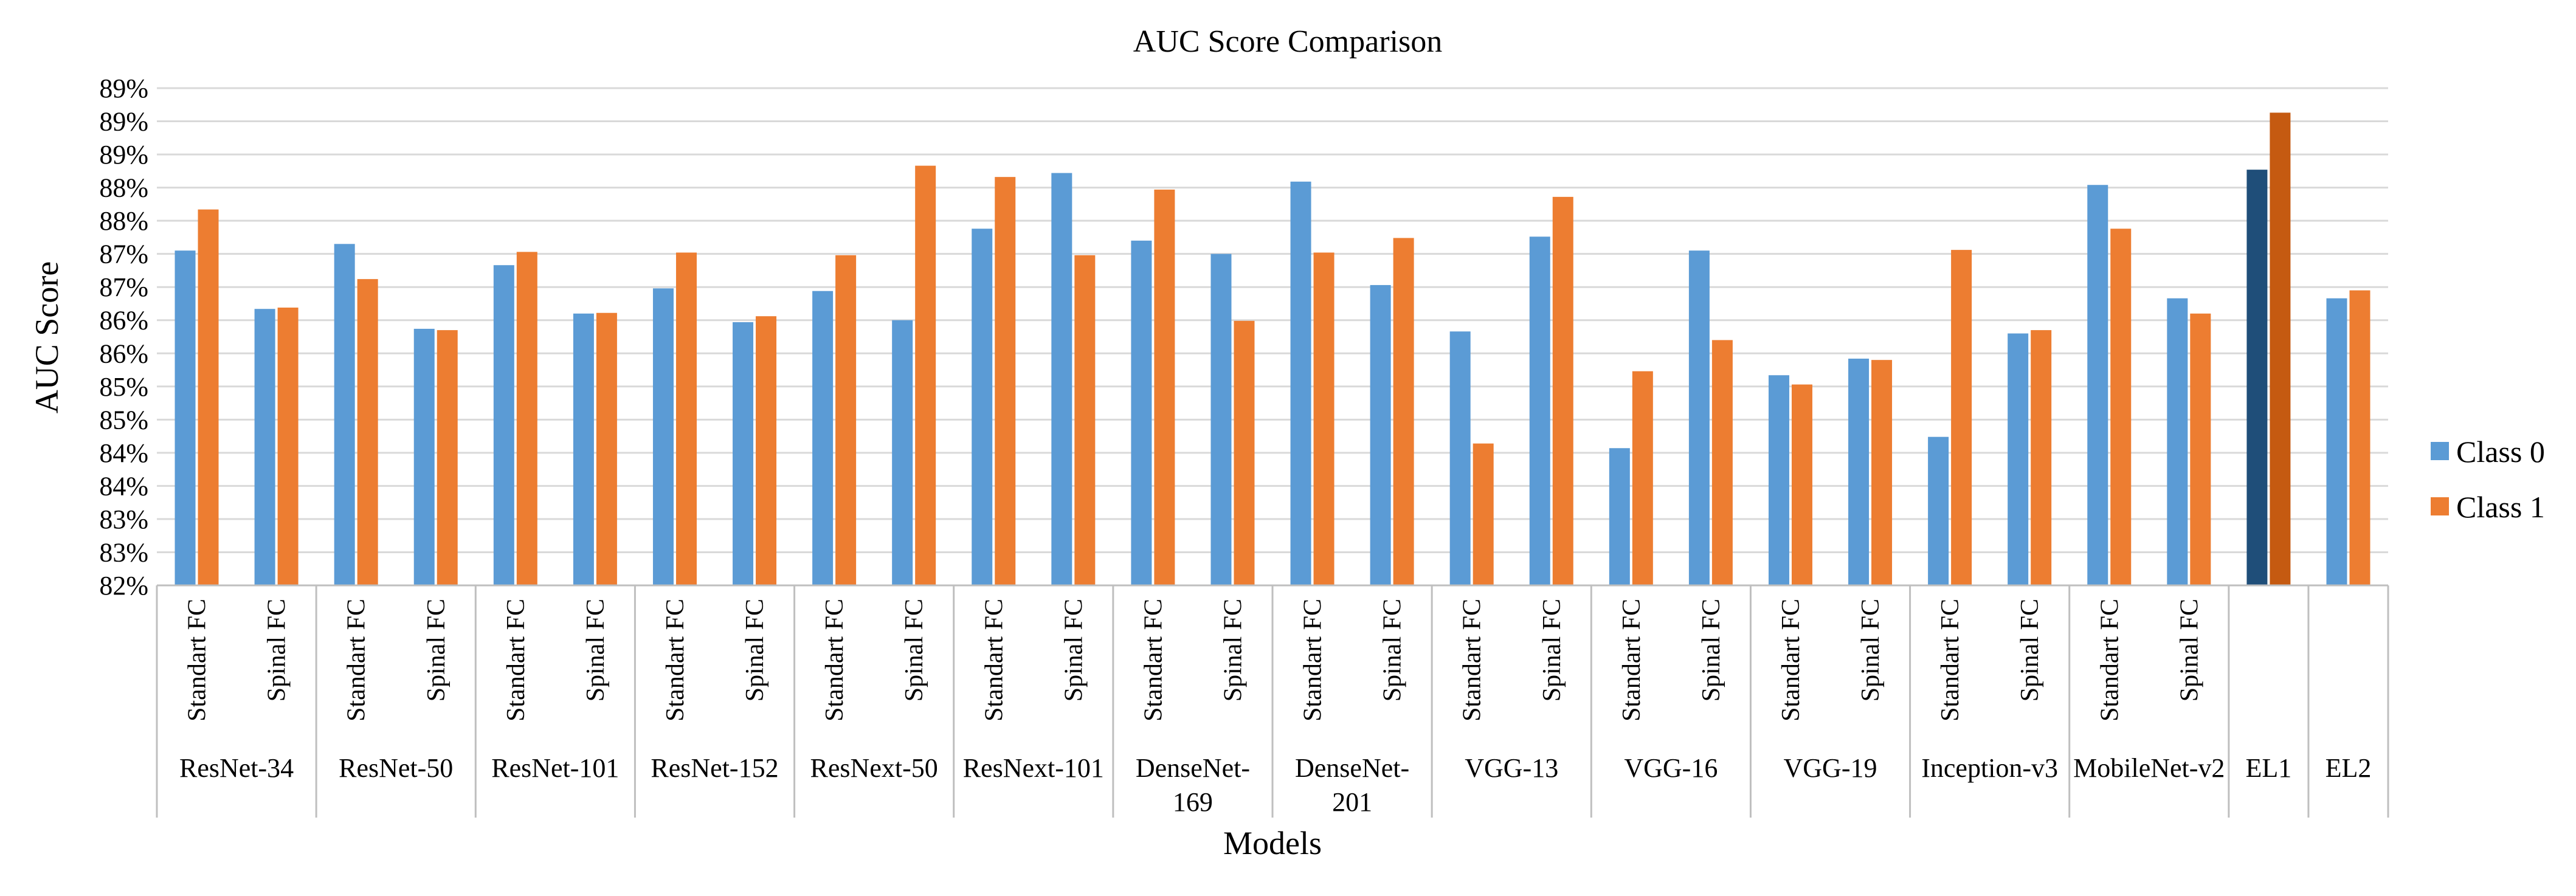 The image size is (2576, 896). Describe the element at coordinates (555, 768) in the screenshot. I see `group-label: ResNet-101` at that location.